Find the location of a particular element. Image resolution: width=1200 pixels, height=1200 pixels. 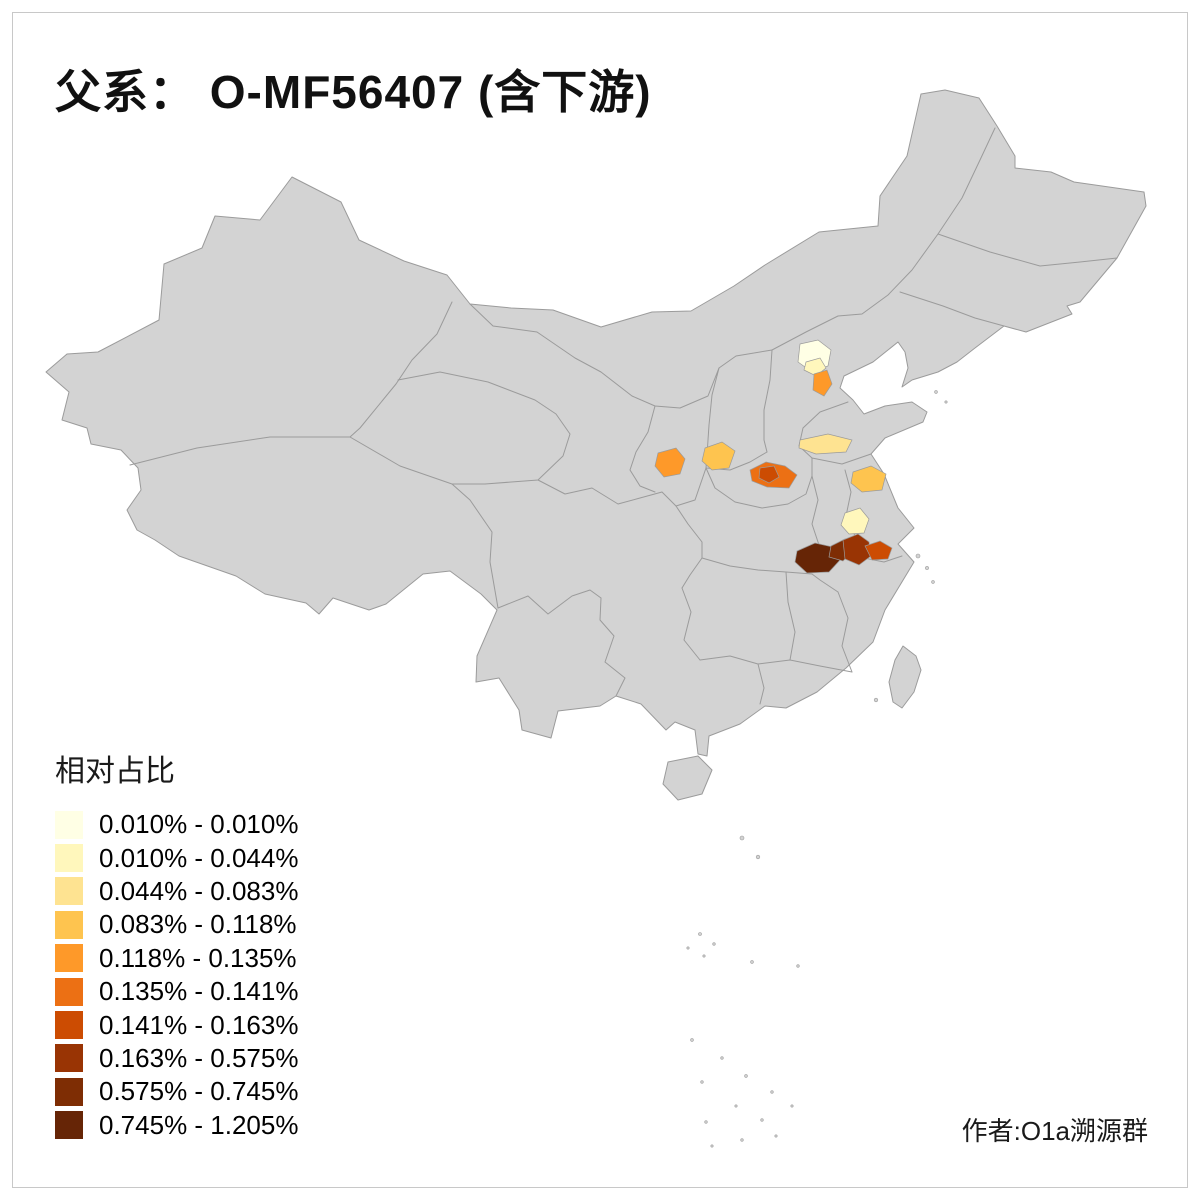

legend-item: 0.135% - 0.141% is located at coordinates (176, 991).